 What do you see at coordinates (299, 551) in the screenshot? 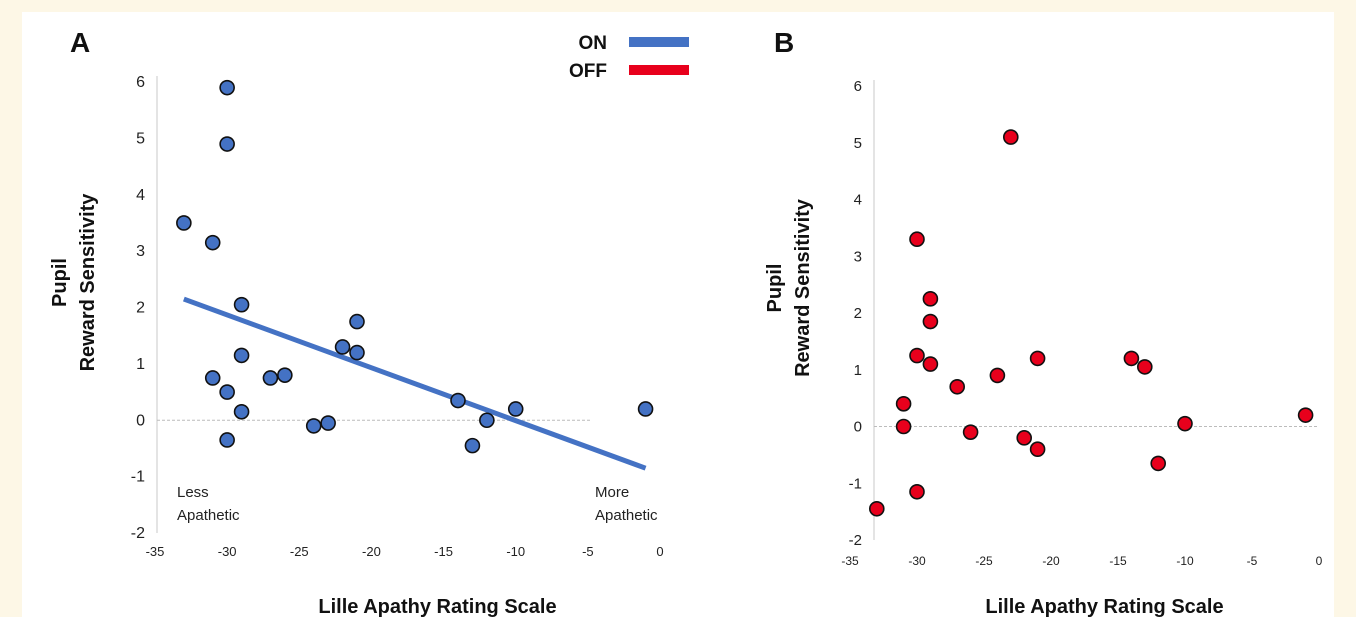
I see `panel-a-x-tick-label: -25` at bounding box center [299, 551].